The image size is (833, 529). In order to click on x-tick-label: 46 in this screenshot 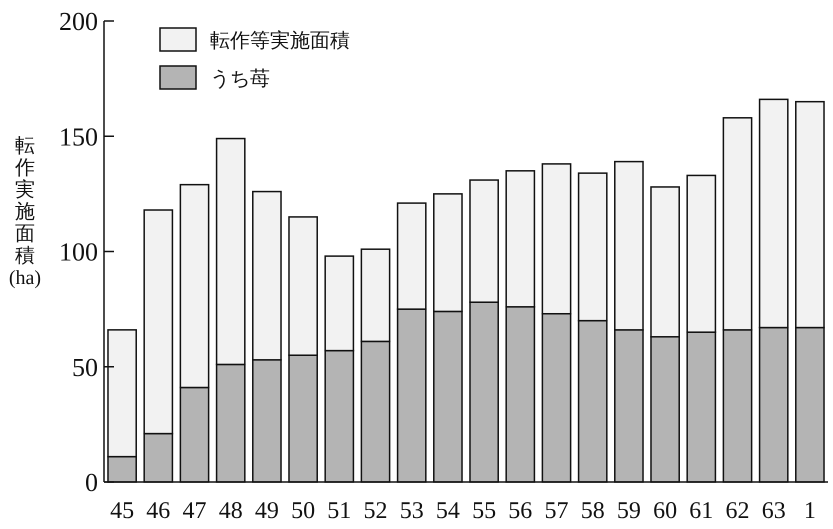, I will do `click(158, 511)`.